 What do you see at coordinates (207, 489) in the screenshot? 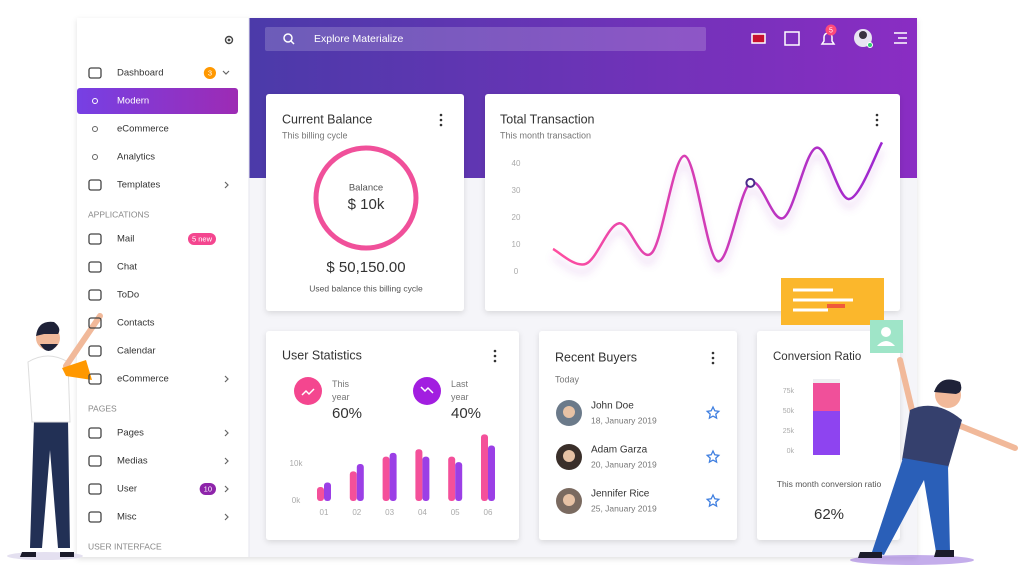
I see `badge` at bounding box center [207, 489].